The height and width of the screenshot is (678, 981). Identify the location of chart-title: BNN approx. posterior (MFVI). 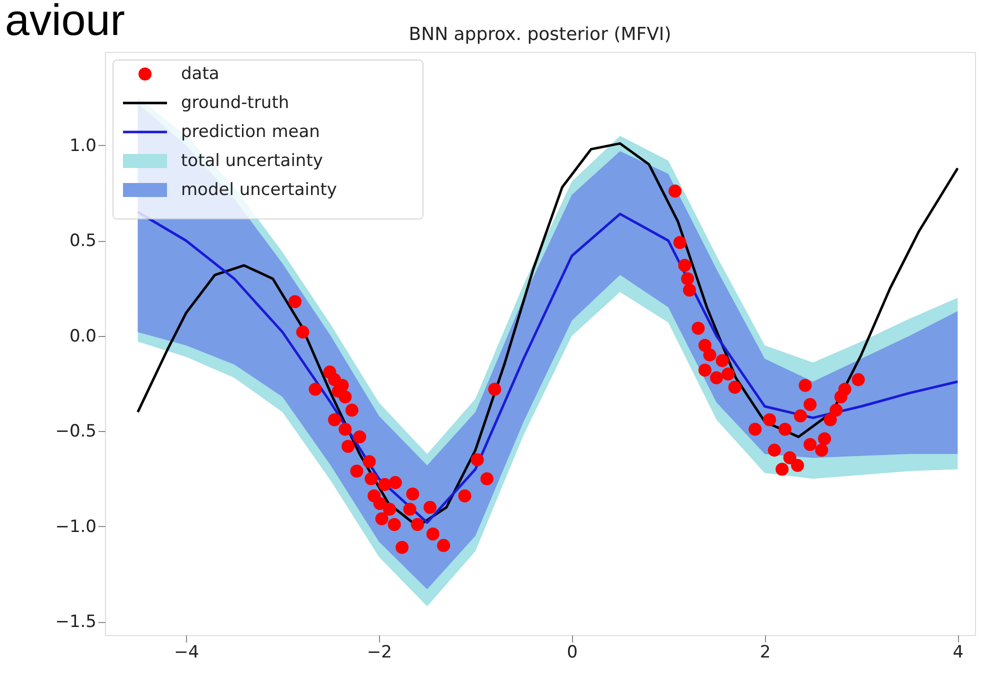
(540, 34).